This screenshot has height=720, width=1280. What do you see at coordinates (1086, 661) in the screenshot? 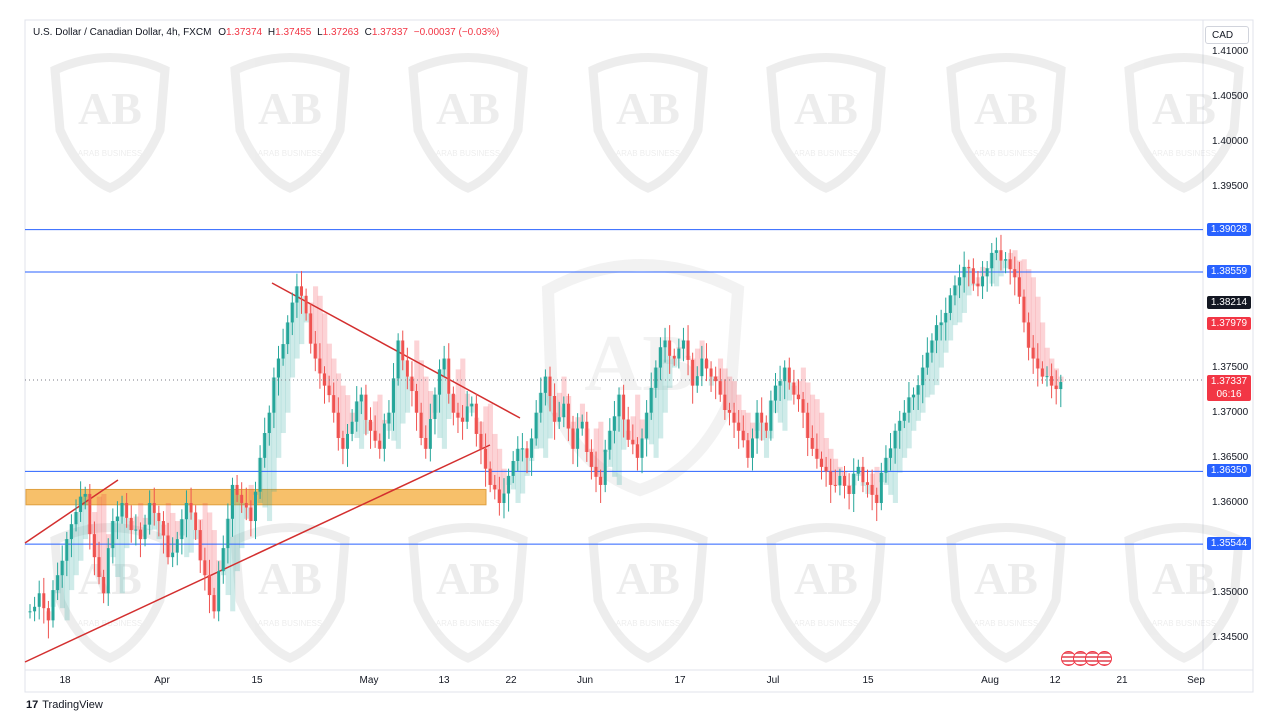
I see `economic-events` at bounding box center [1086, 661].